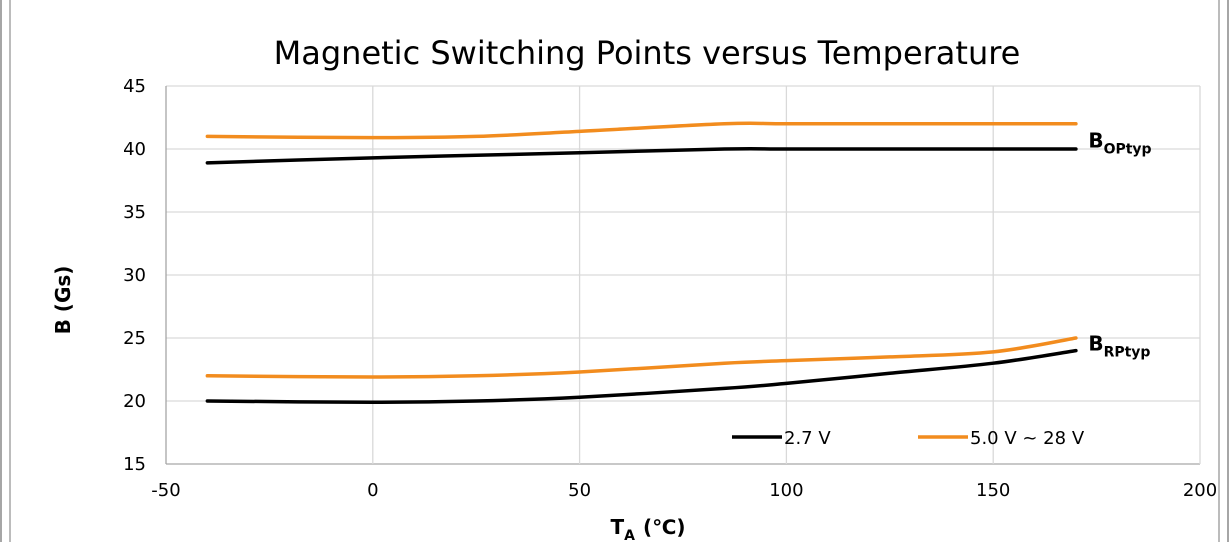  I want to click on x-tick-label: 100, so click(786, 490).